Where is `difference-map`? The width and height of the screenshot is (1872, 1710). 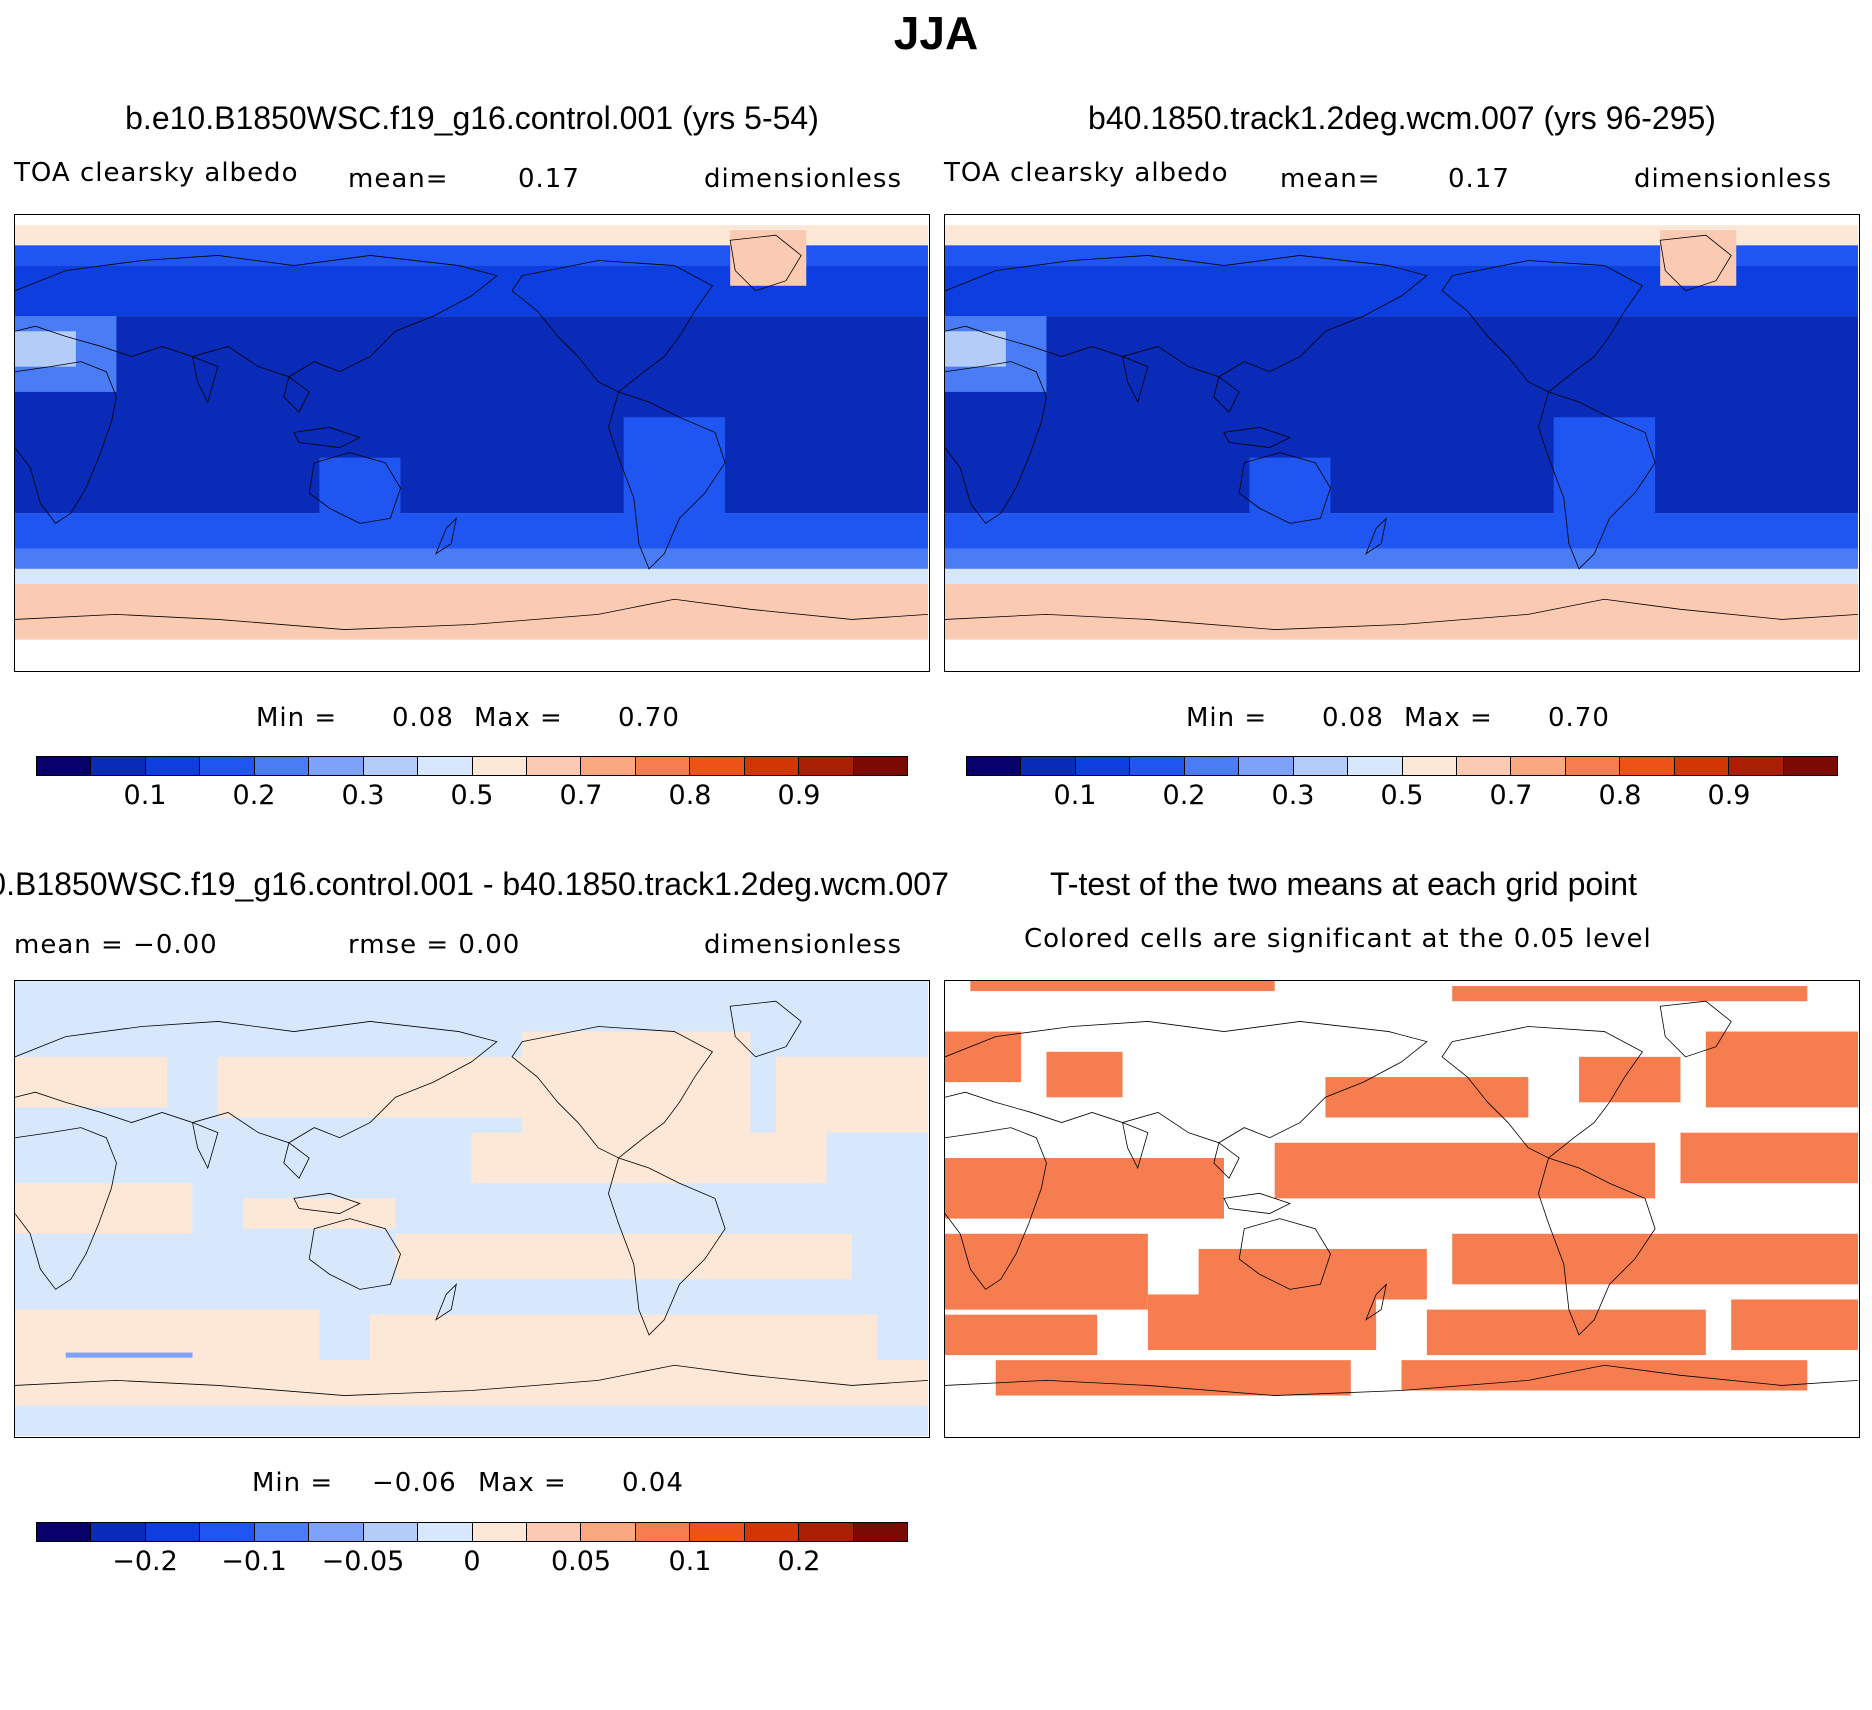 difference-map is located at coordinates (472, 1209).